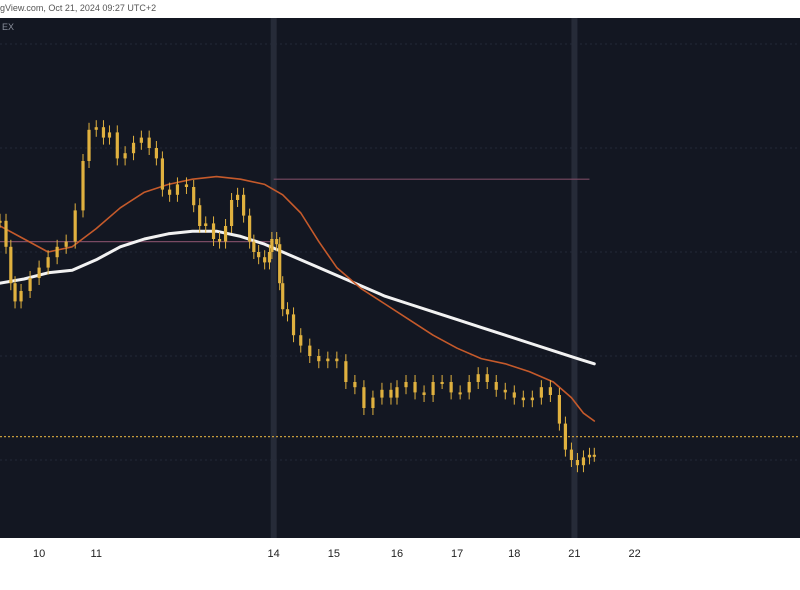 This screenshot has width=800, height=590. Describe the element at coordinates (514, 554) in the screenshot. I see `x-tick-label-18: 18` at that location.